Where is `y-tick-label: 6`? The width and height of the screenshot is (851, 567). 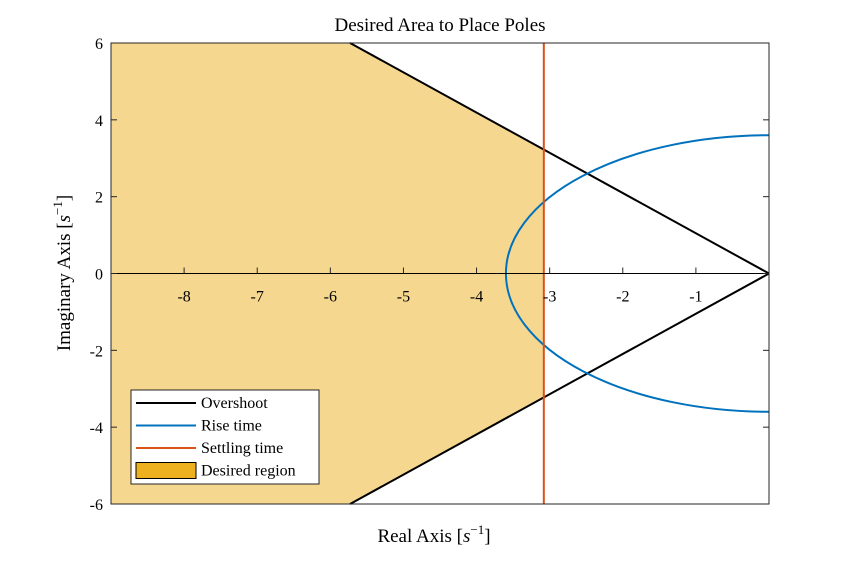 y-tick-label: 6 is located at coordinates (99, 44).